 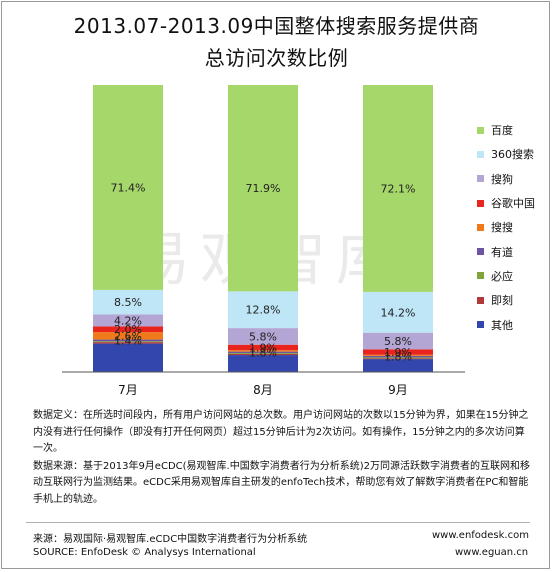 What do you see at coordinates (278, 522) in the screenshot?
I see `footer-divider` at bounding box center [278, 522].